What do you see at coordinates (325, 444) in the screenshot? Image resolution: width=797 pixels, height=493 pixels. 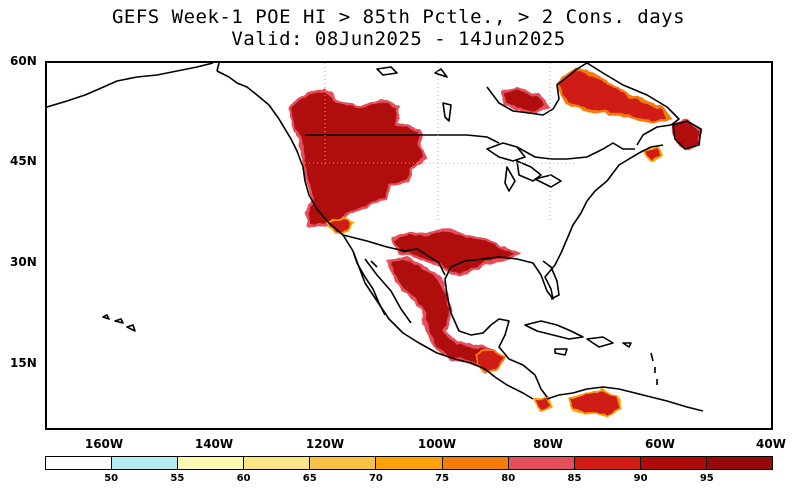 I see `longitude-label-120w: 120W` at bounding box center [325, 444].